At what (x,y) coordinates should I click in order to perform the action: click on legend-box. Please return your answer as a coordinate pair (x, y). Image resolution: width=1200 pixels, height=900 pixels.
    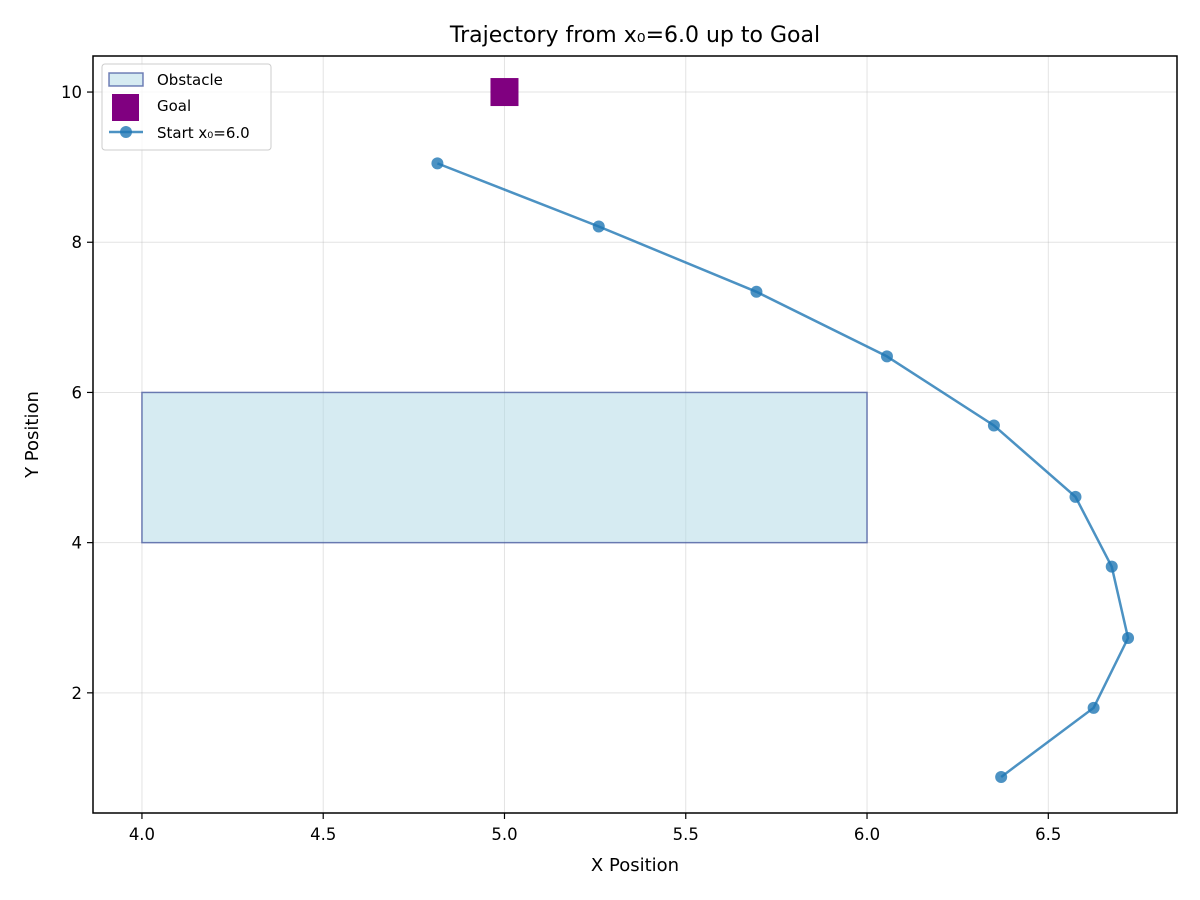
    Looking at the image, I should click on (186, 107).